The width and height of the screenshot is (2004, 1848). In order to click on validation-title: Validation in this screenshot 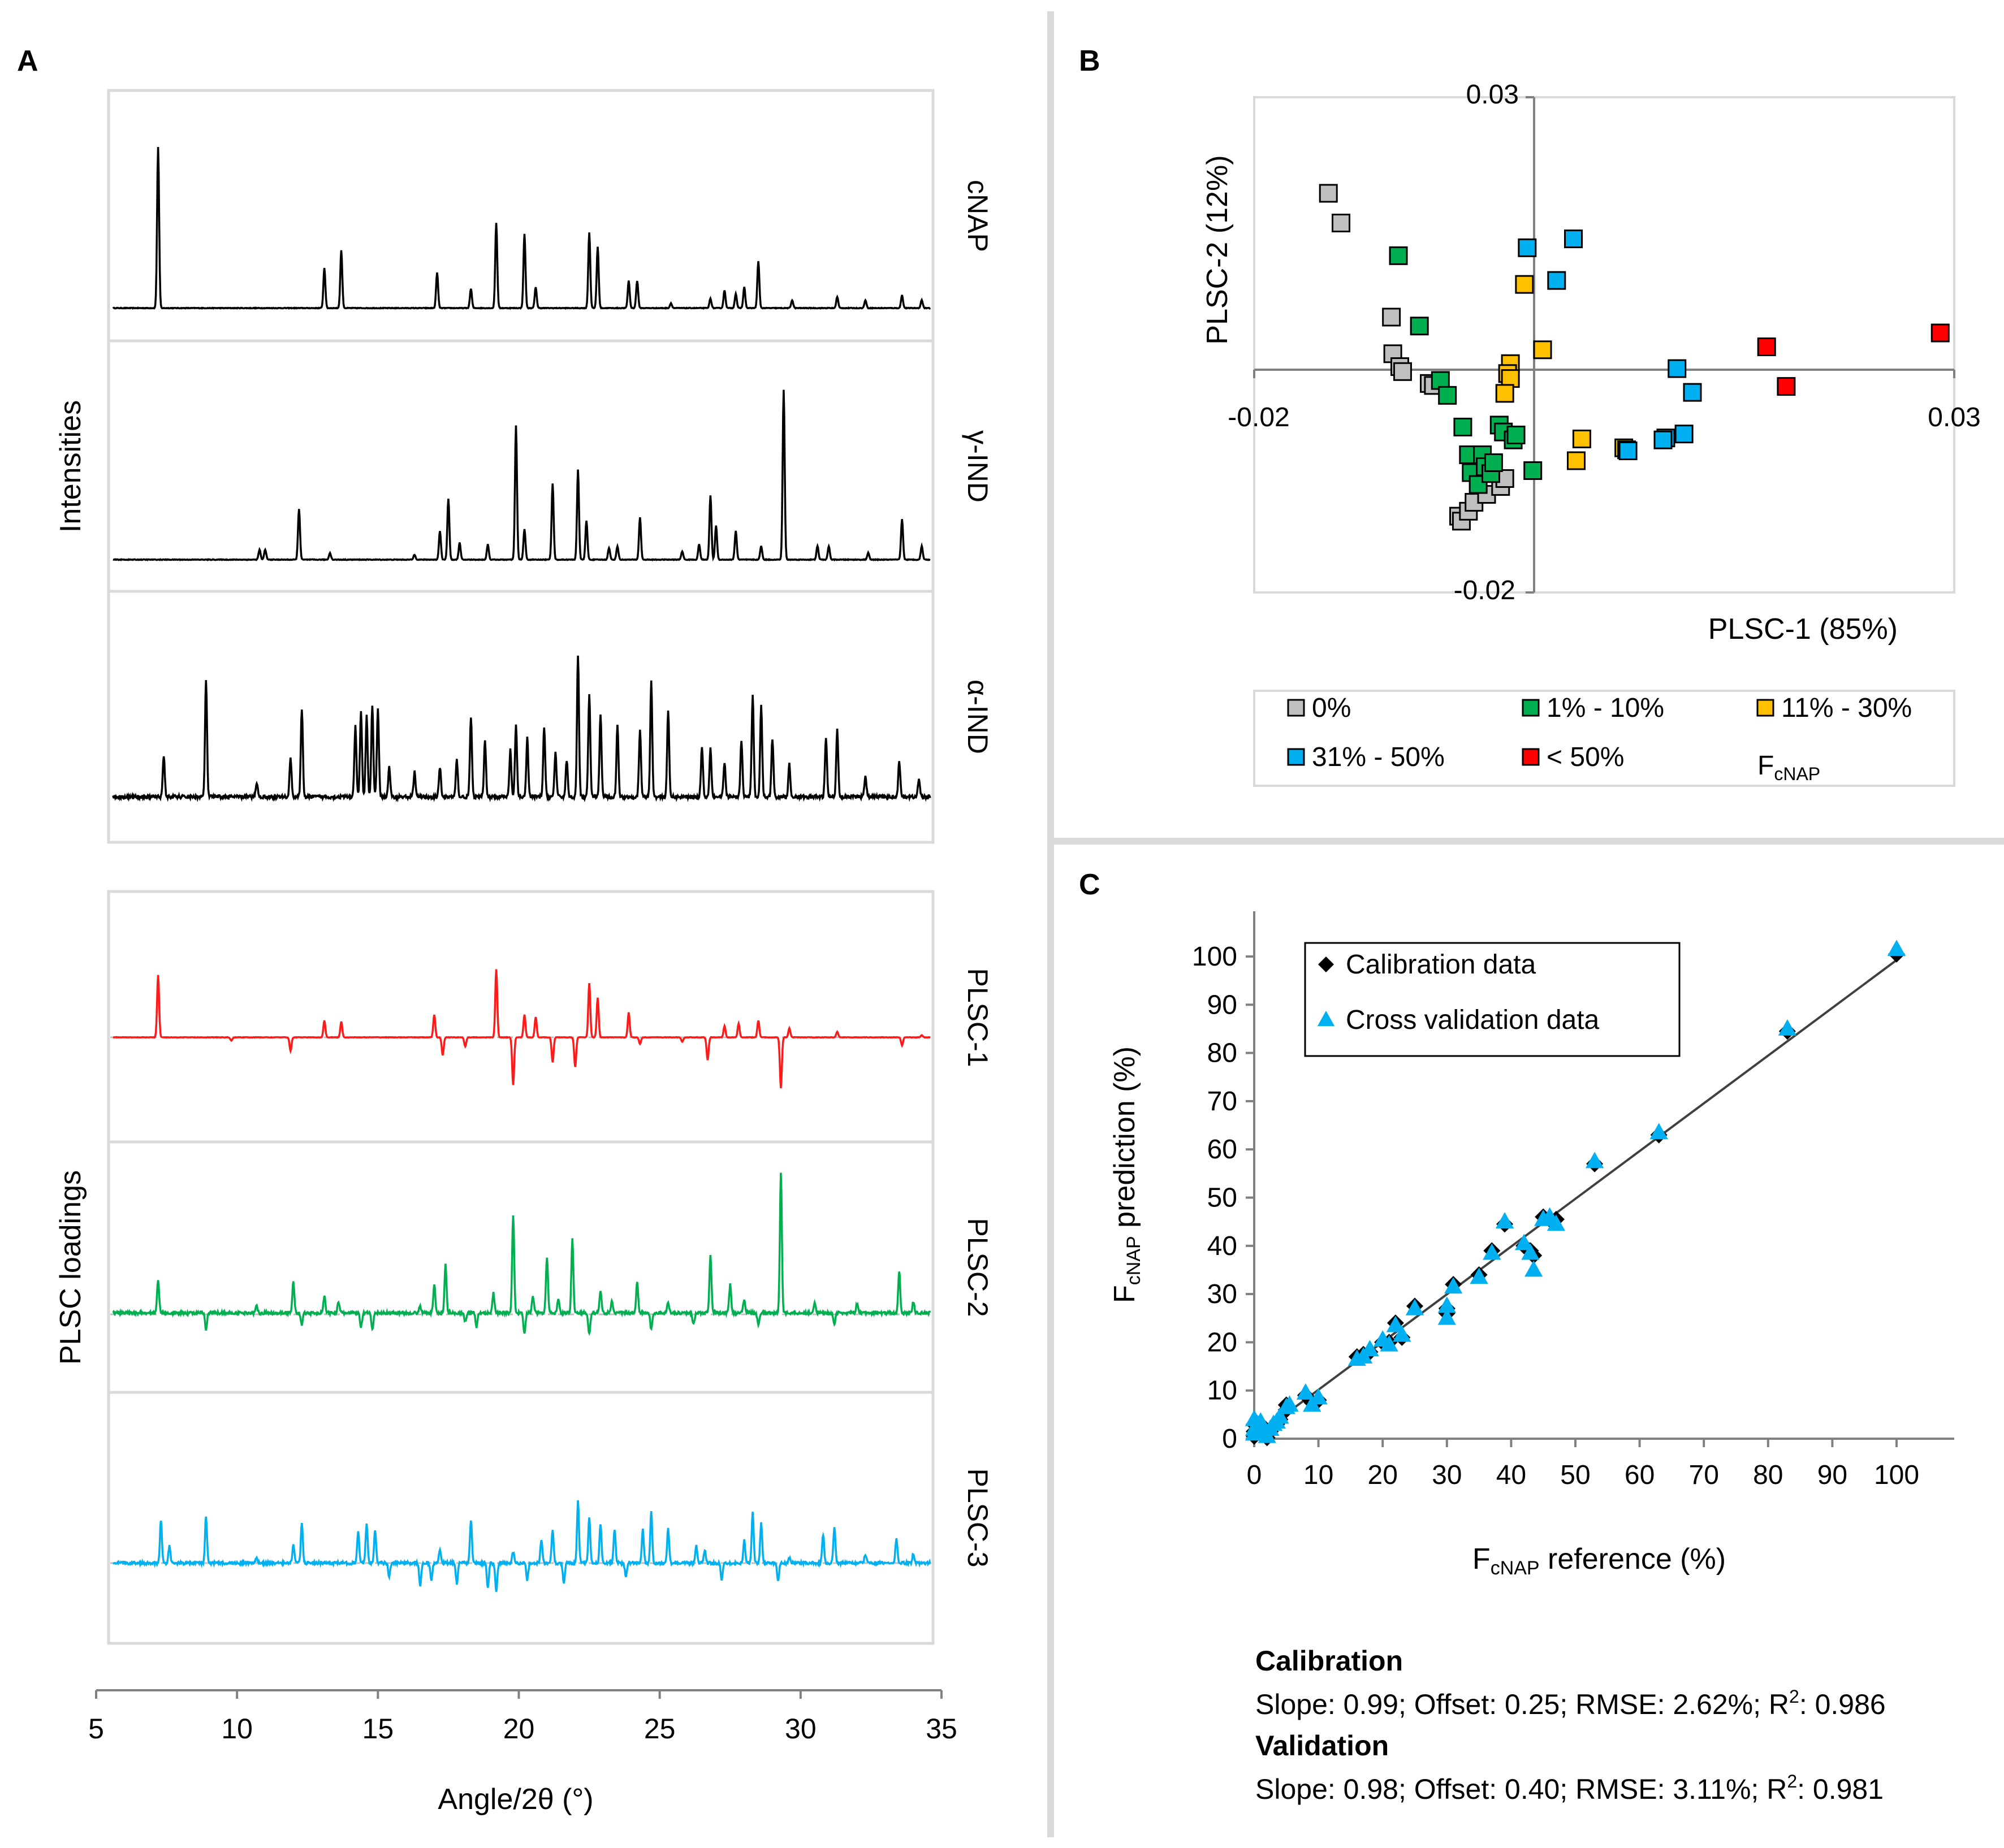, I will do `click(1322, 1746)`.